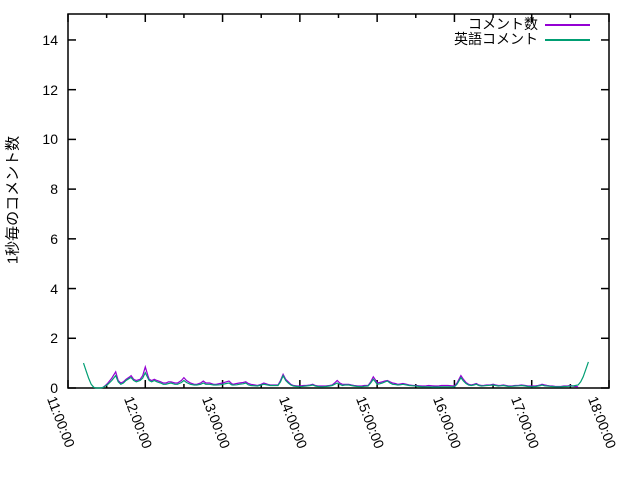 The image size is (640, 480). I want to click on legend-item-comments: コメント数, so click(522, 24).